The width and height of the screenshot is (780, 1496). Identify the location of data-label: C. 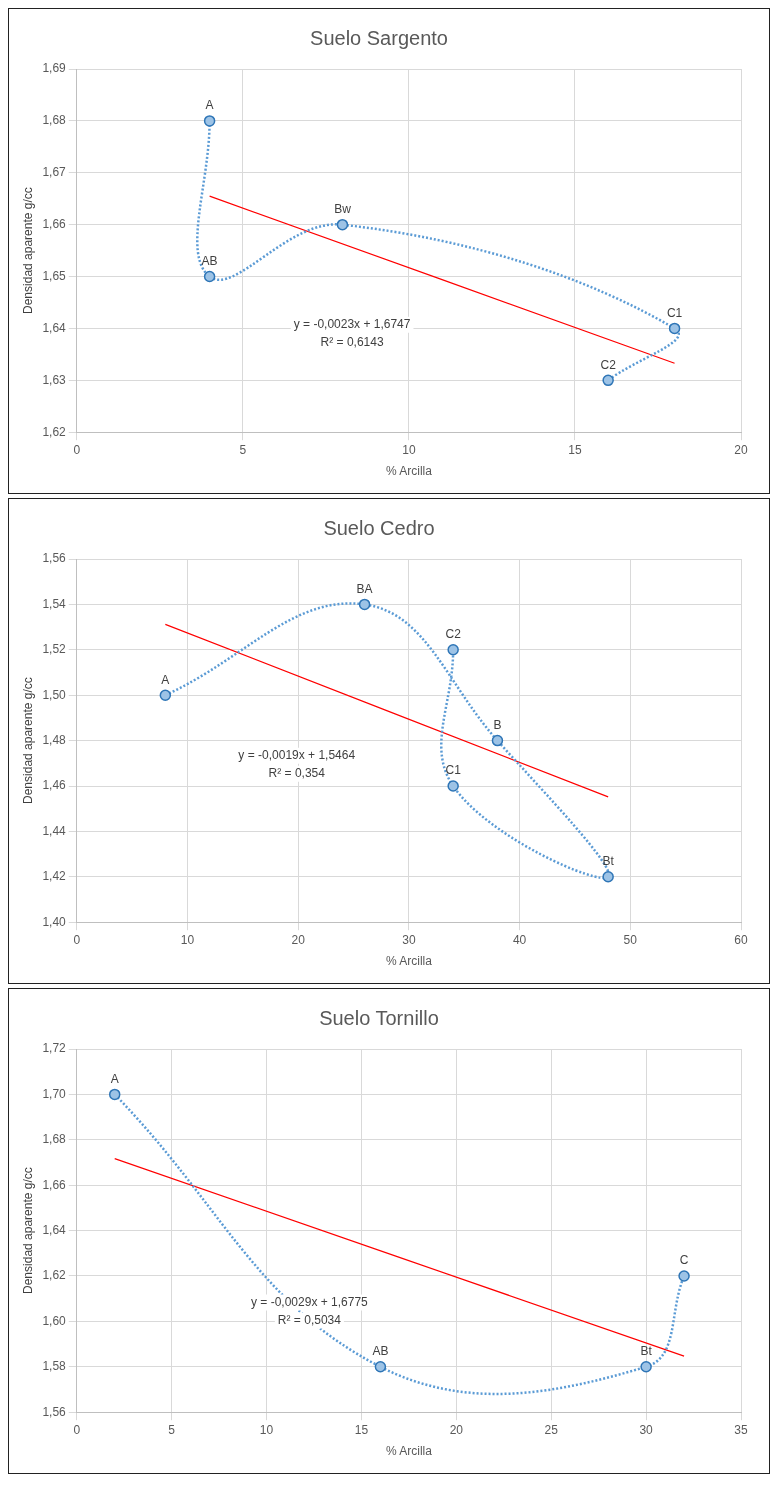
(684, 1260).